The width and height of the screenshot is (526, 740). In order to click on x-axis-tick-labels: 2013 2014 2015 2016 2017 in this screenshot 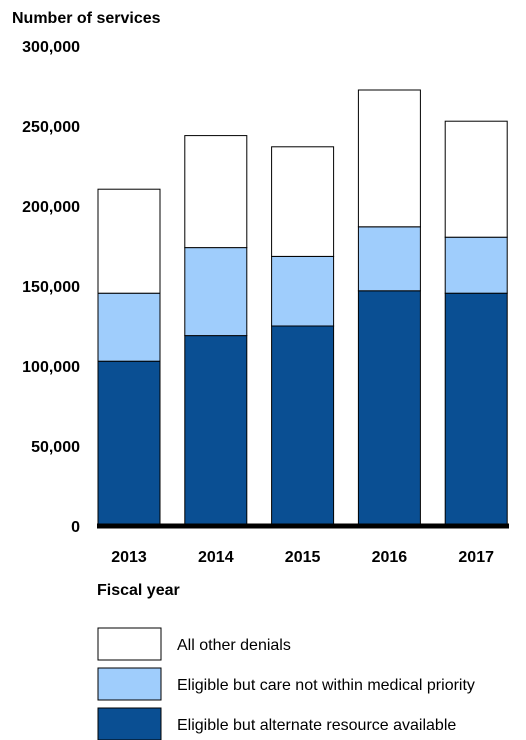, I will do `click(302, 557)`.